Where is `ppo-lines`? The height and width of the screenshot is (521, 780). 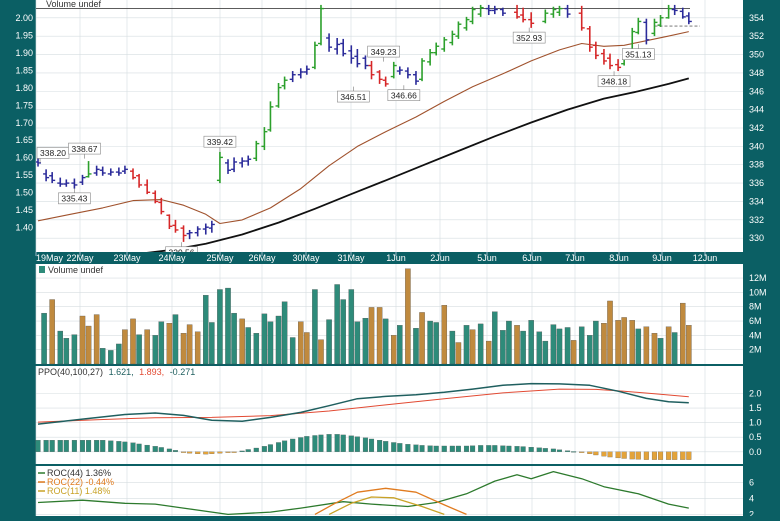 ppo-lines is located at coordinates (363, 403).